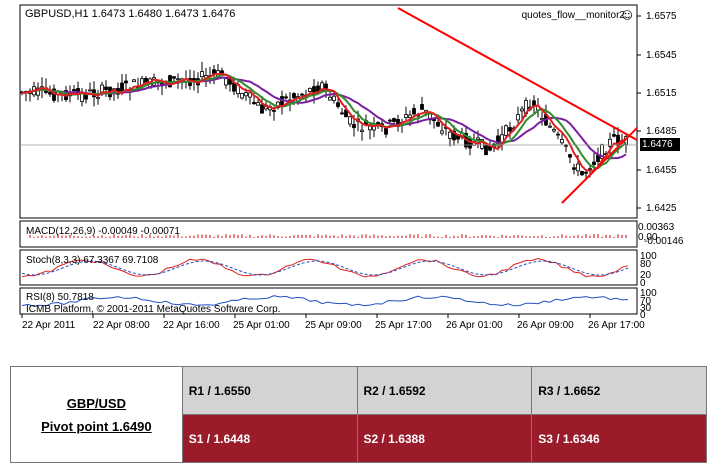 The image size is (715, 472). What do you see at coordinates (627, 15) in the screenshot?
I see `smiley-icon: ☺` at bounding box center [627, 15].